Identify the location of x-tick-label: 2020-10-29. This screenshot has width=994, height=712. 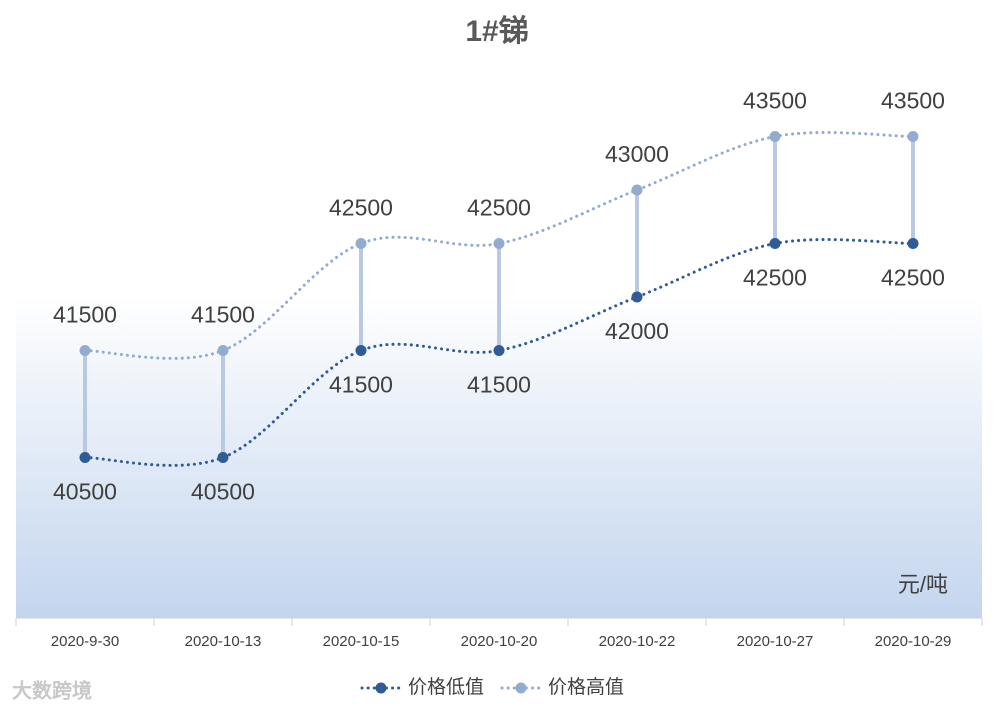
(913, 641).